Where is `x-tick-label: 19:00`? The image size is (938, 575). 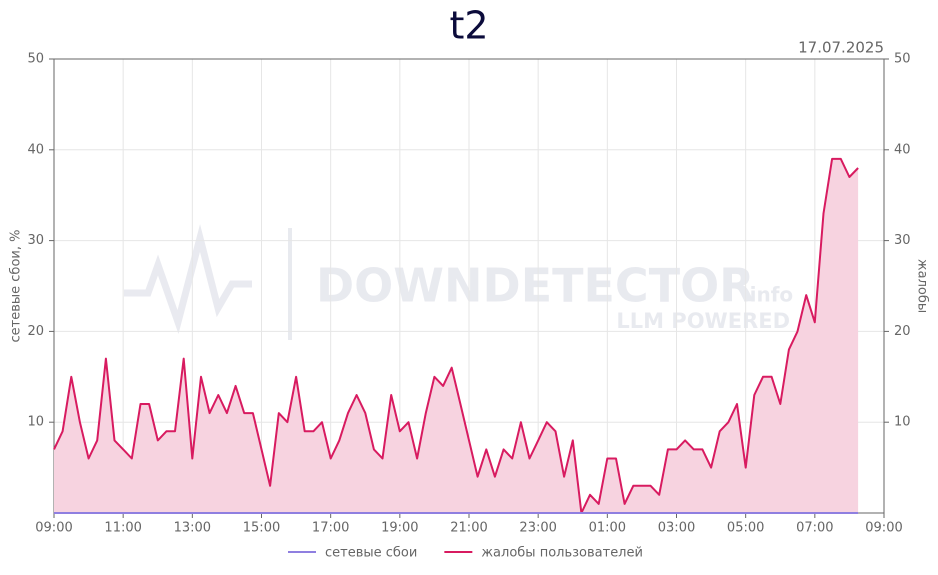
x-tick-label: 19:00 is located at coordinates (399, 528).